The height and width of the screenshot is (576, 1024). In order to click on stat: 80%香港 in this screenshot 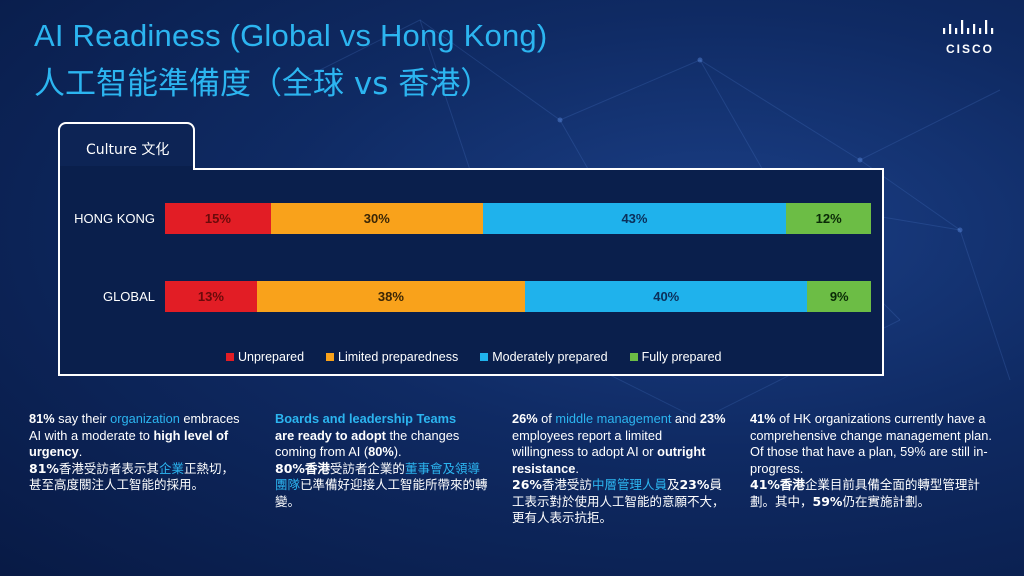, I will do `click(302, 468)`.